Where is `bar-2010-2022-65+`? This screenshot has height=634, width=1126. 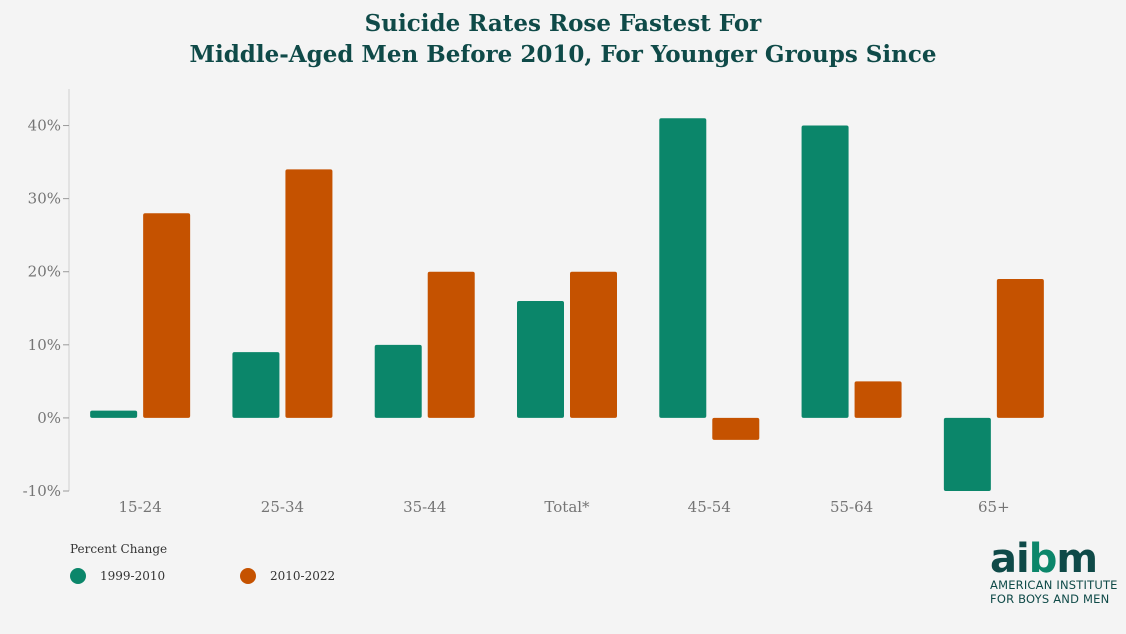 bar-2010-2022-65+ is located at coordinates (1020, 348).